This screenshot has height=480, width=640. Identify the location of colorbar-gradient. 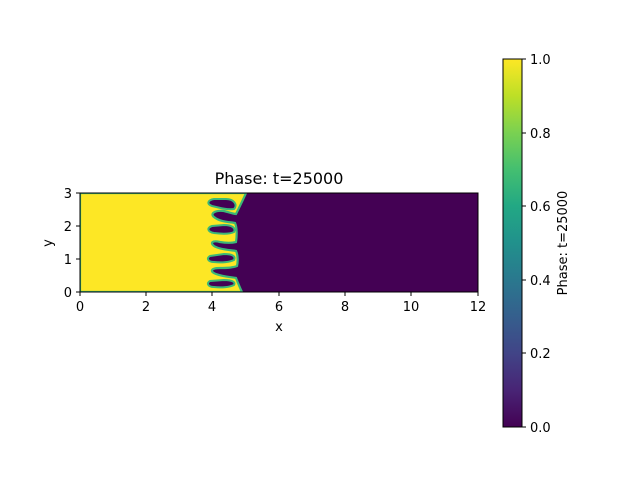
(512, 243).